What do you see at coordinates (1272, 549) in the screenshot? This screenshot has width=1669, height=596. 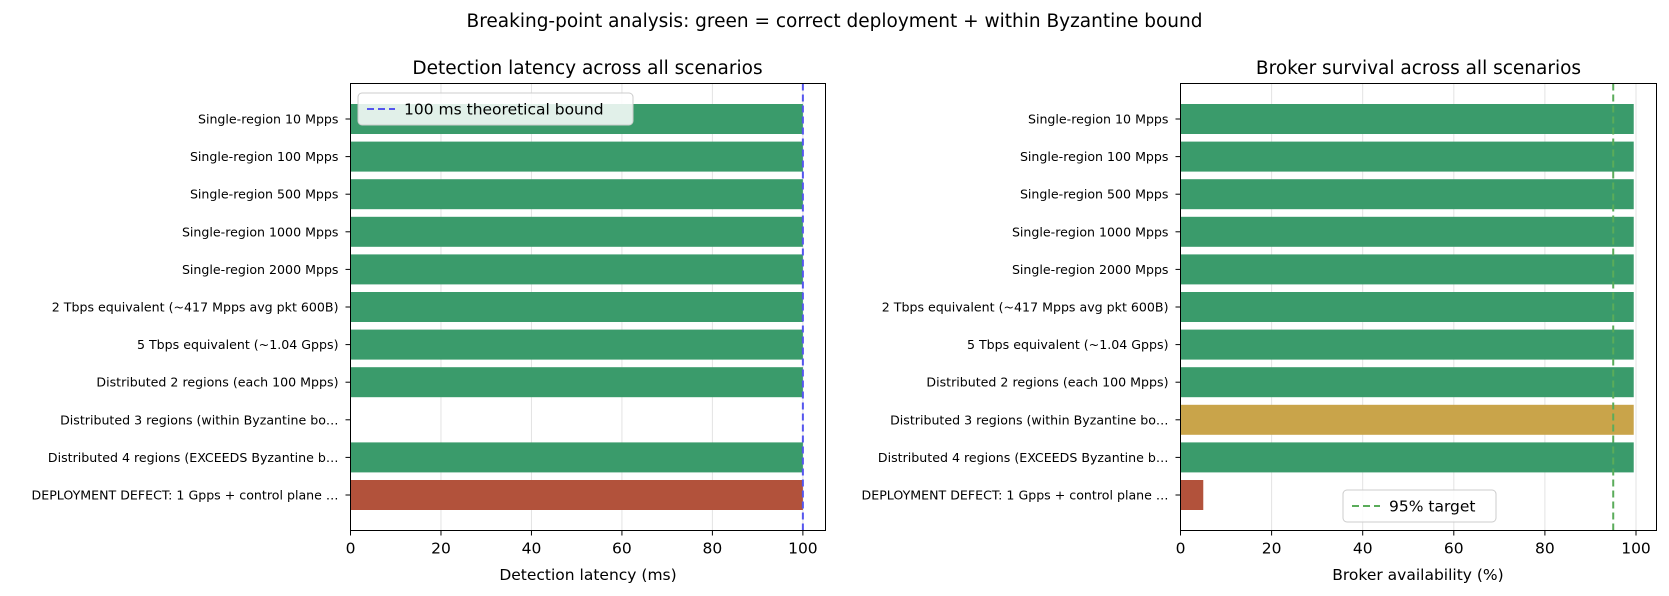 I see `survival-x-tick-label: 20` at bounding box center [1272, 549].